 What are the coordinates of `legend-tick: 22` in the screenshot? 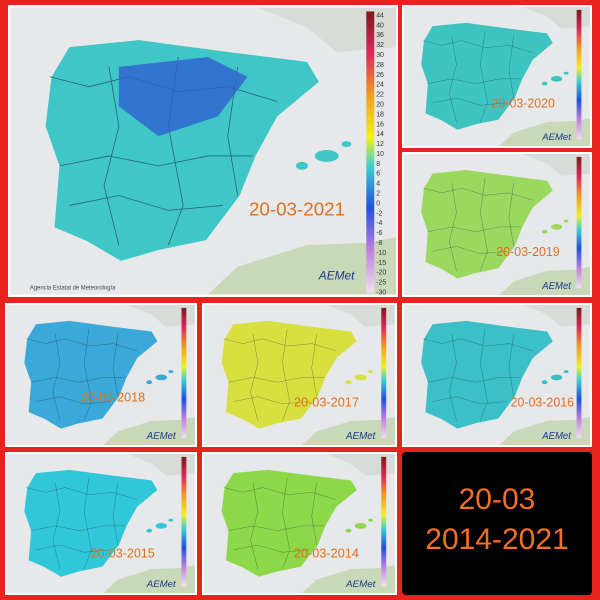 It's located at (380, 95).